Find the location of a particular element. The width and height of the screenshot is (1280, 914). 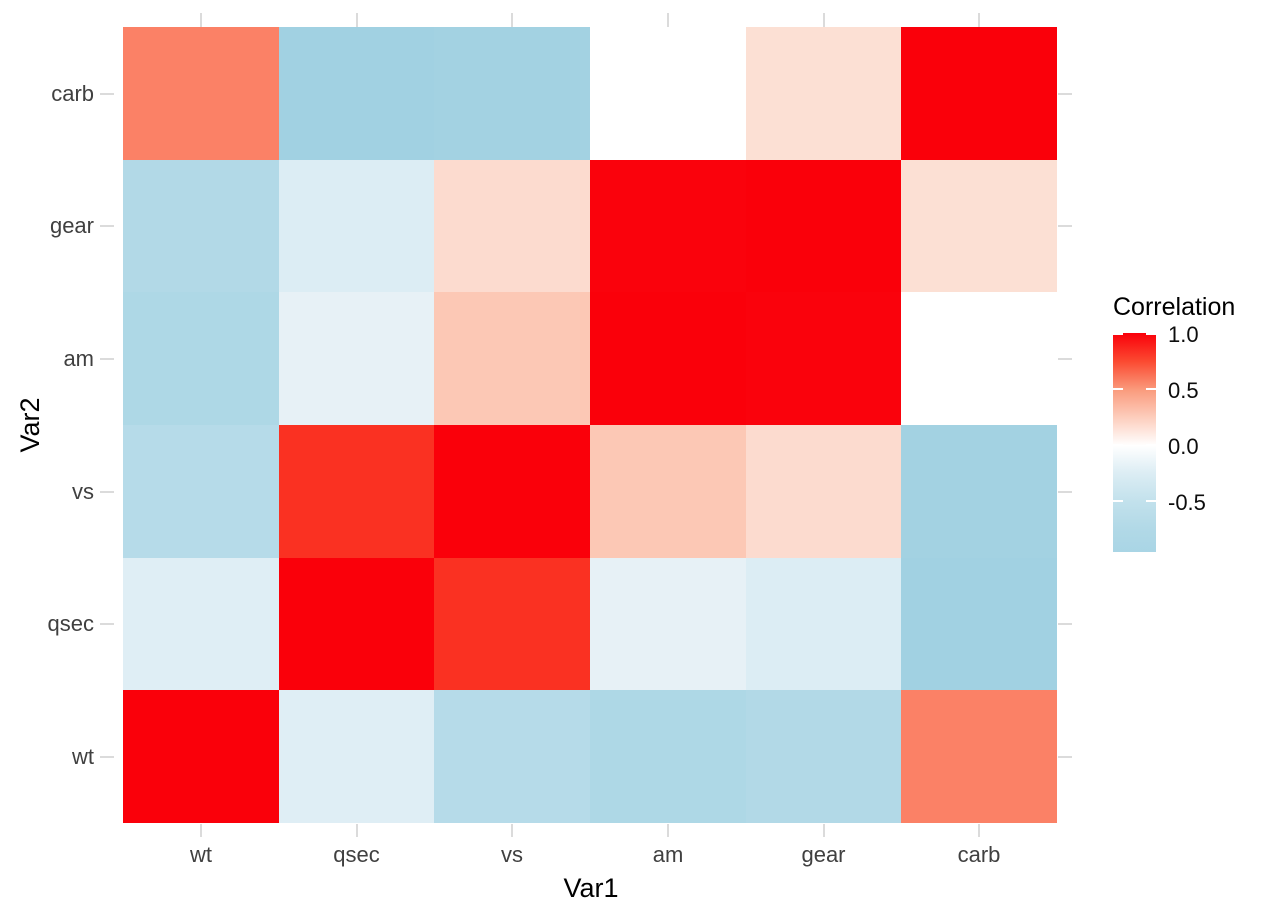

x-axis-title: Var1 is located at coordinates (591, 888).